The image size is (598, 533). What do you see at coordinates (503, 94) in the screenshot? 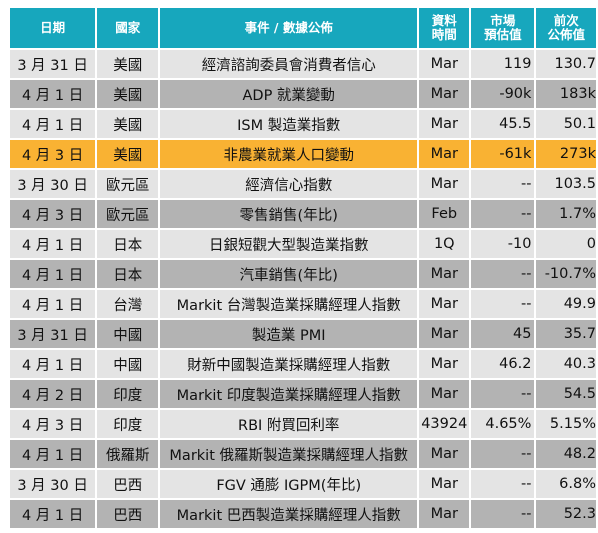
I see `cell-forecast: -90k` at bounding box center [503, 94].